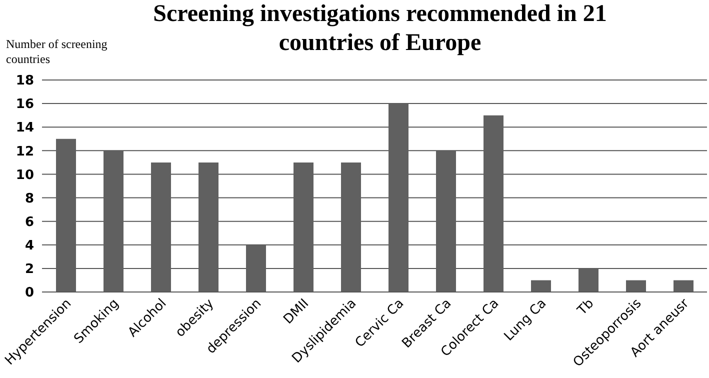 Image resolution: width=709 pixels, height=378 pixels. I want to click on y-tick-label: 18, so click(25, 81).